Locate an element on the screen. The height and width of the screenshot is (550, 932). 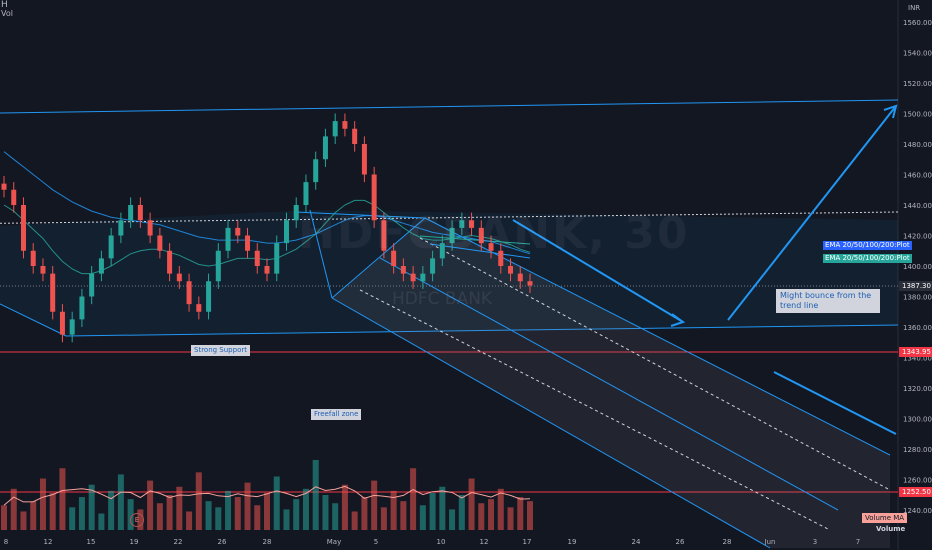
time-tick-label: 10 is located at coordinates (441, 542).